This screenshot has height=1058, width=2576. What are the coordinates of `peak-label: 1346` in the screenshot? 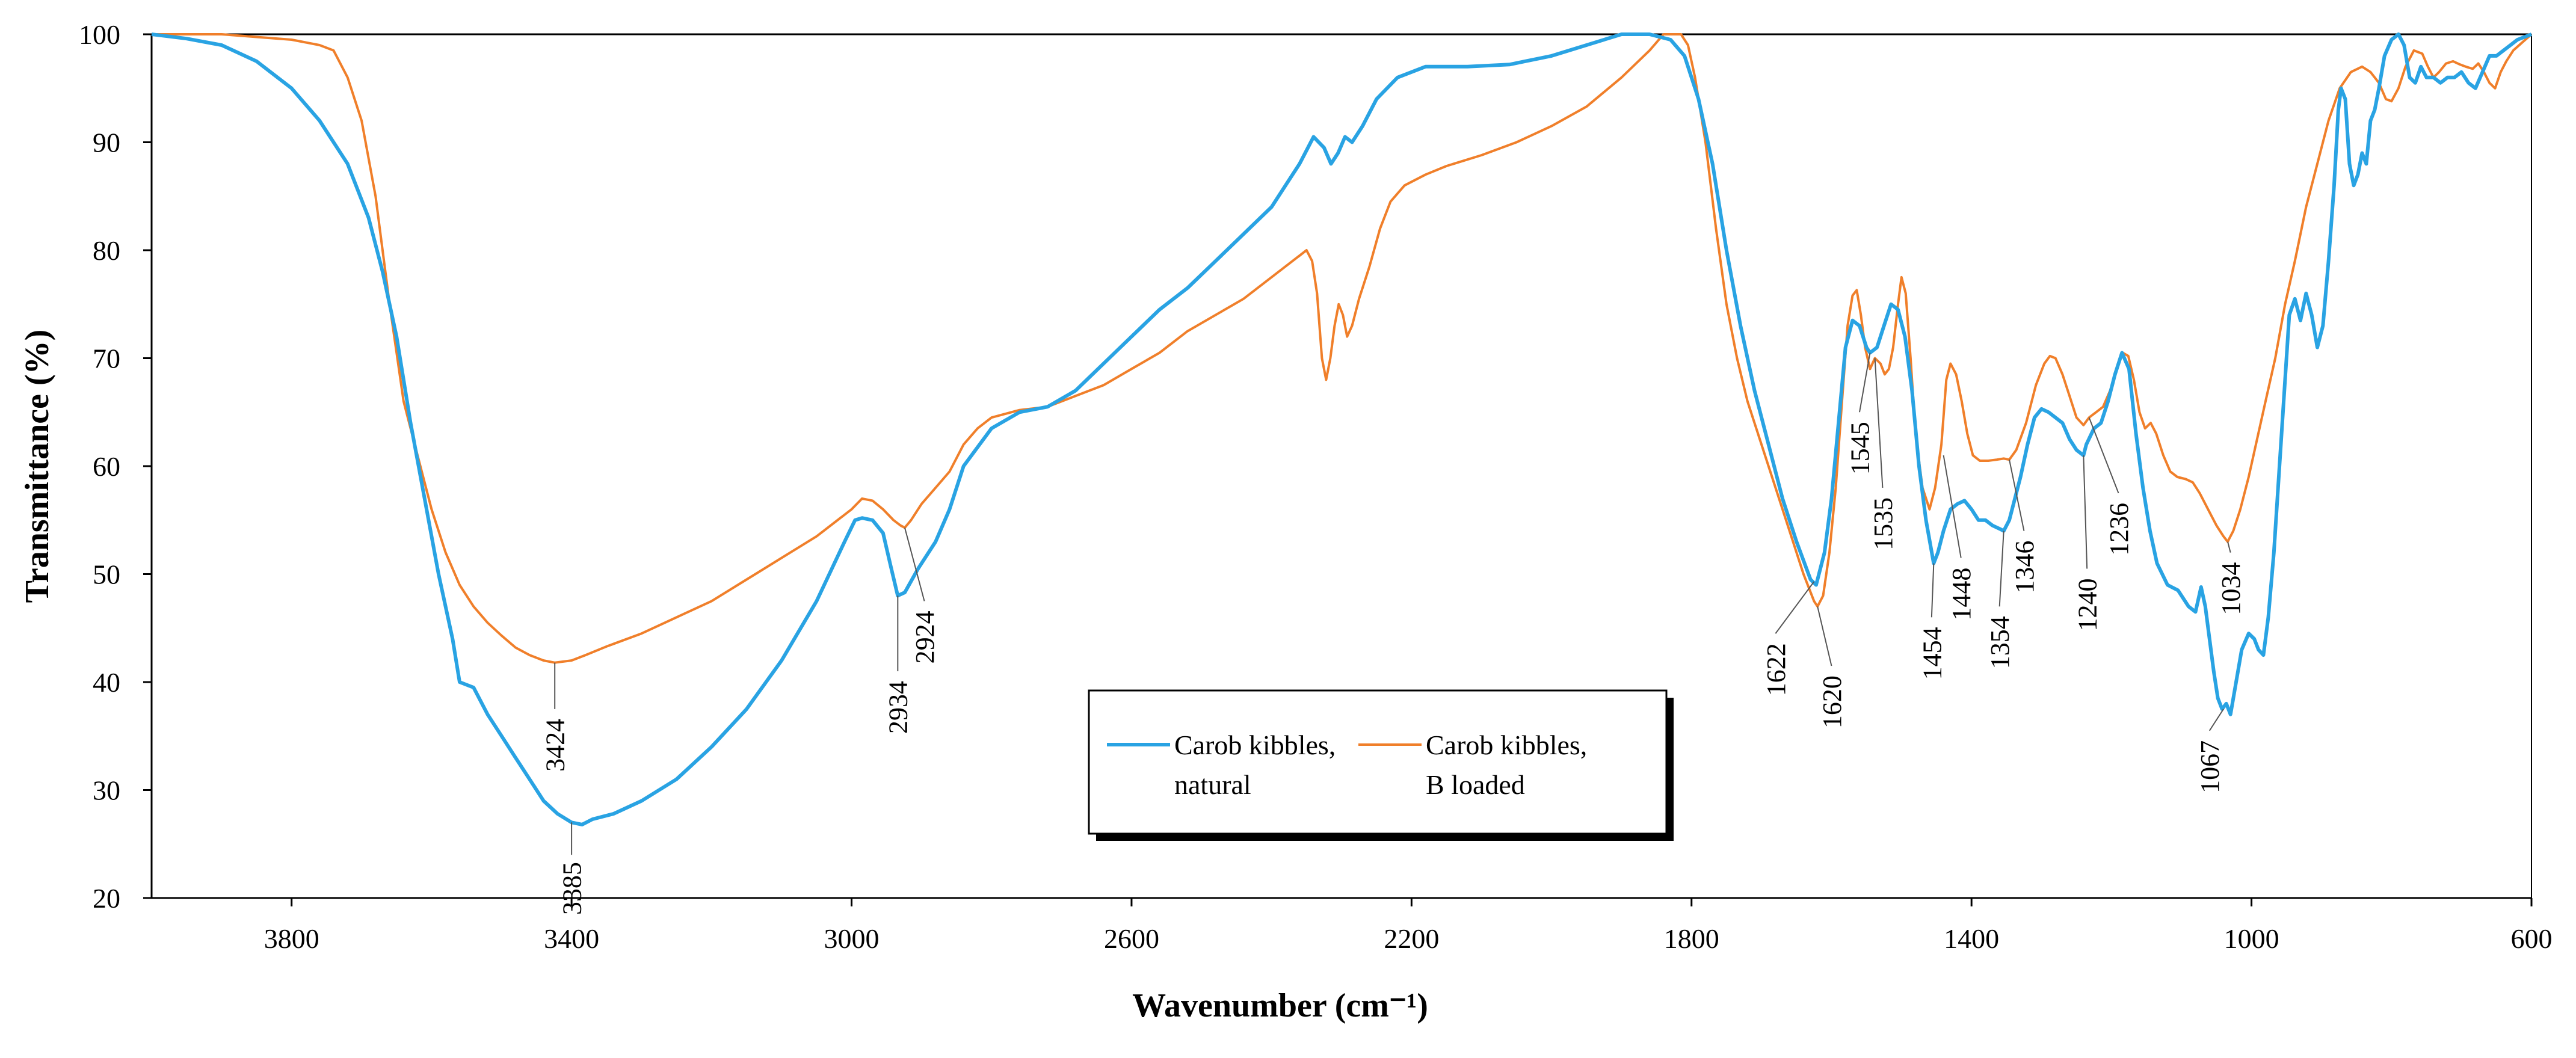 It's located at (2024, 567).